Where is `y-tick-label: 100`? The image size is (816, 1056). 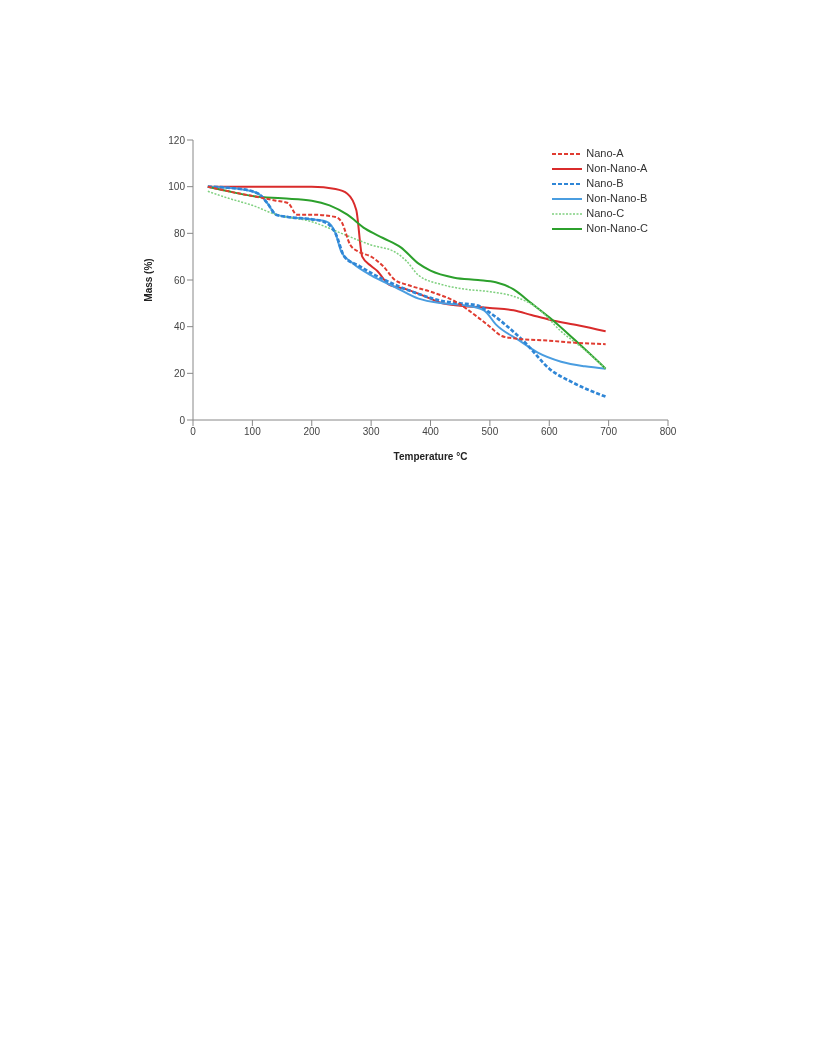 y-tick-label: 100 is located at coordinates (177, 187).